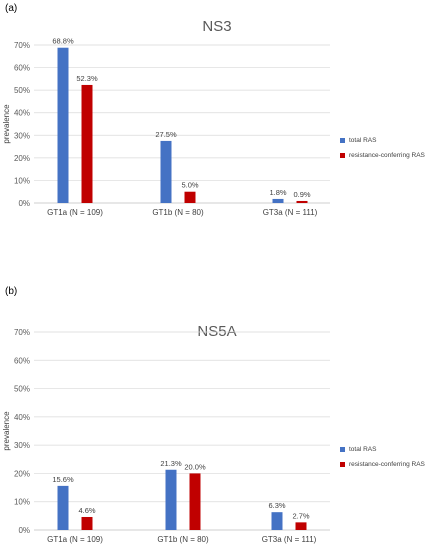 The image size is (434, 550). What do you see at coordinates (11, 291) in the screenshot?
I see `panel-letter: (b)` at bounding box center [11, 291].